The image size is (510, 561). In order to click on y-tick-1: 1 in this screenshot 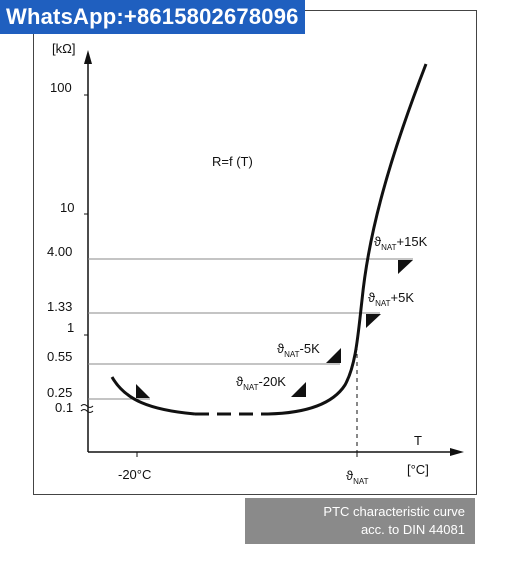, I will do `click(70, 327)`.